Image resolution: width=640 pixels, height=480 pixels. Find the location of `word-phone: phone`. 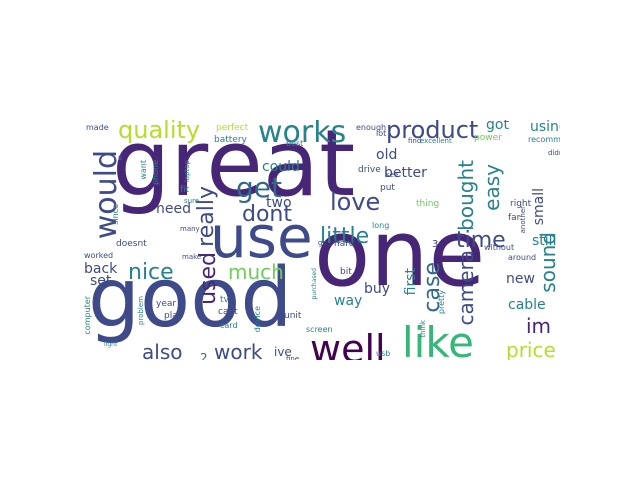

word-phone: phone is located at coordinates (155, 173).